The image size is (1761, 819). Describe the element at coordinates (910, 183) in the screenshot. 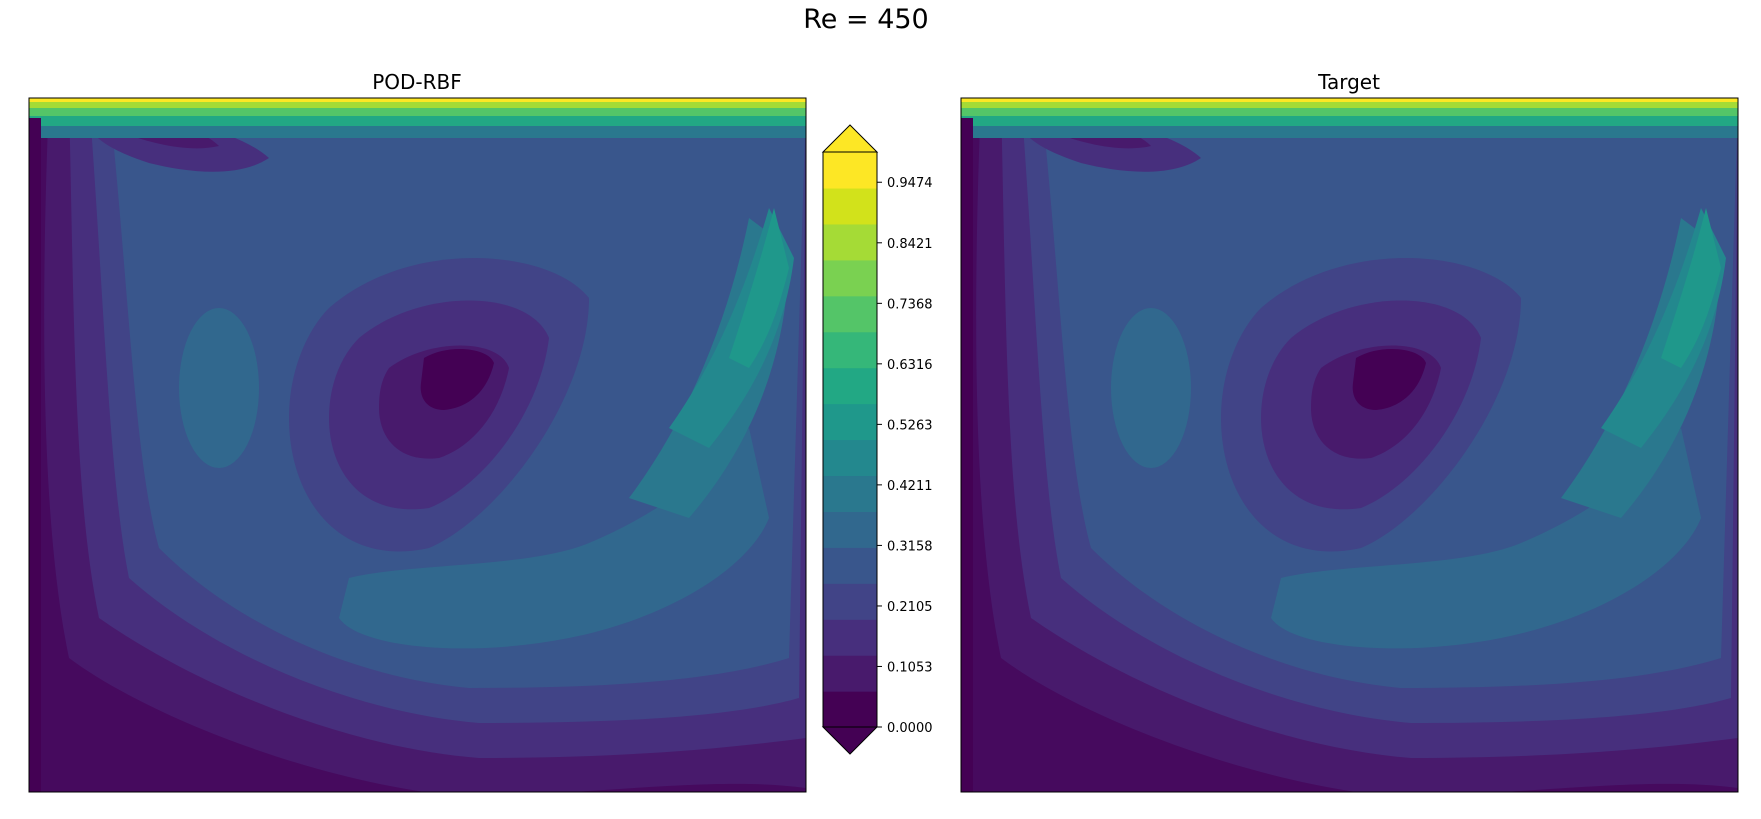

I see `colorbar-tick-label: 0.9474` at that location.